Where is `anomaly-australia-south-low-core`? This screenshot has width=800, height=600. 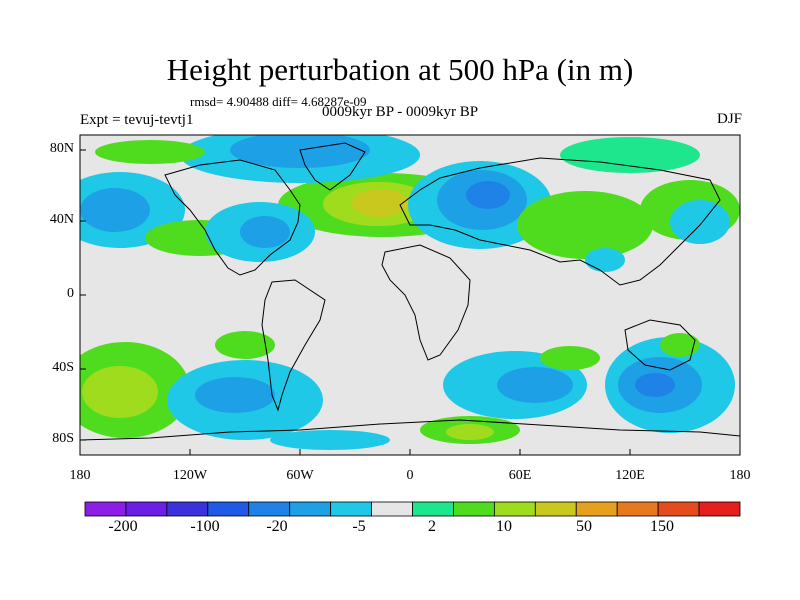
anomaly-australia-south-low-core is located at coordinates (655, 385).